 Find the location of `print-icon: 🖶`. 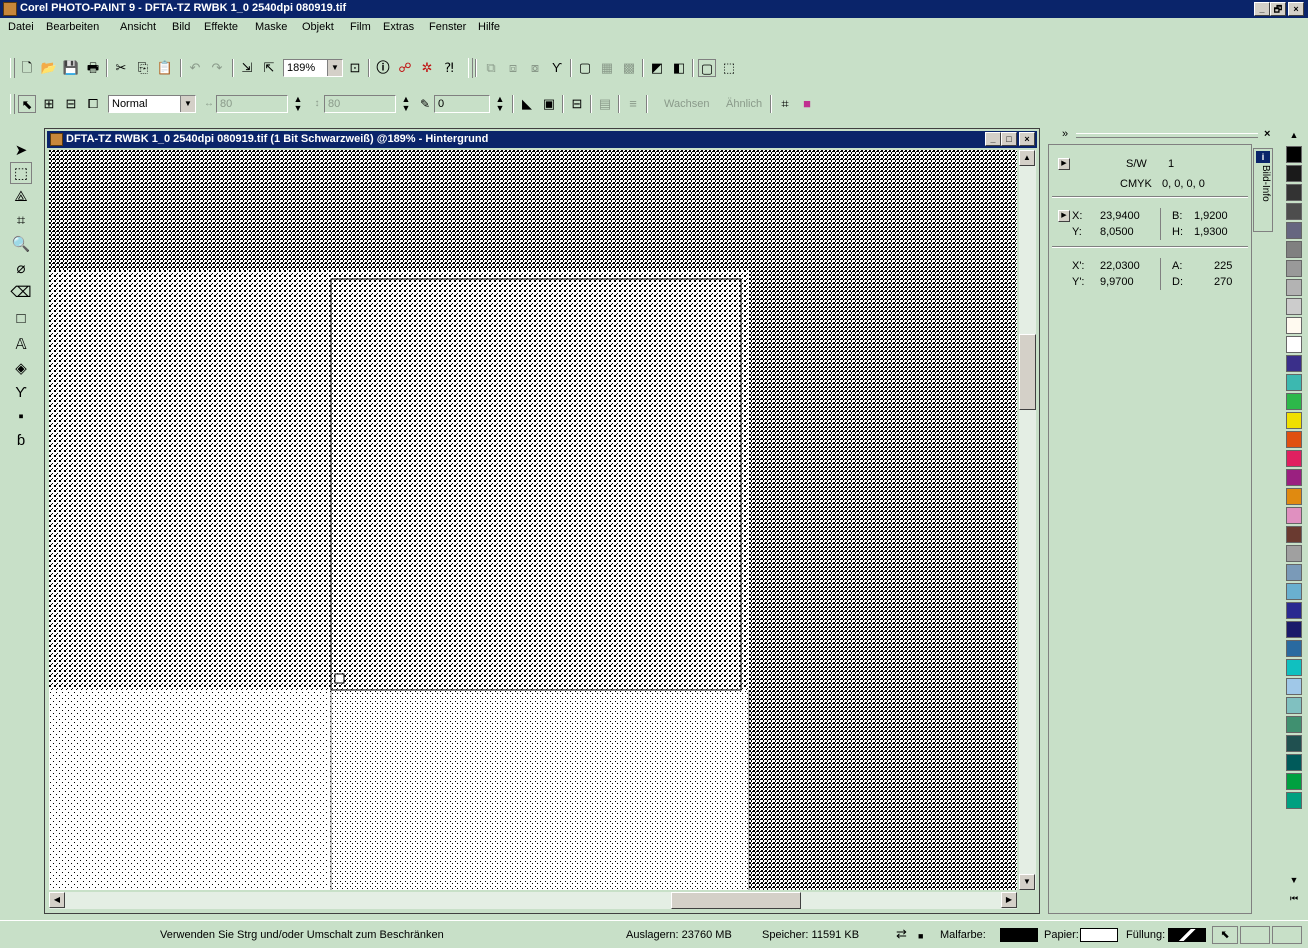

print-icon: 🖶 is located at coordinates (93, 67).